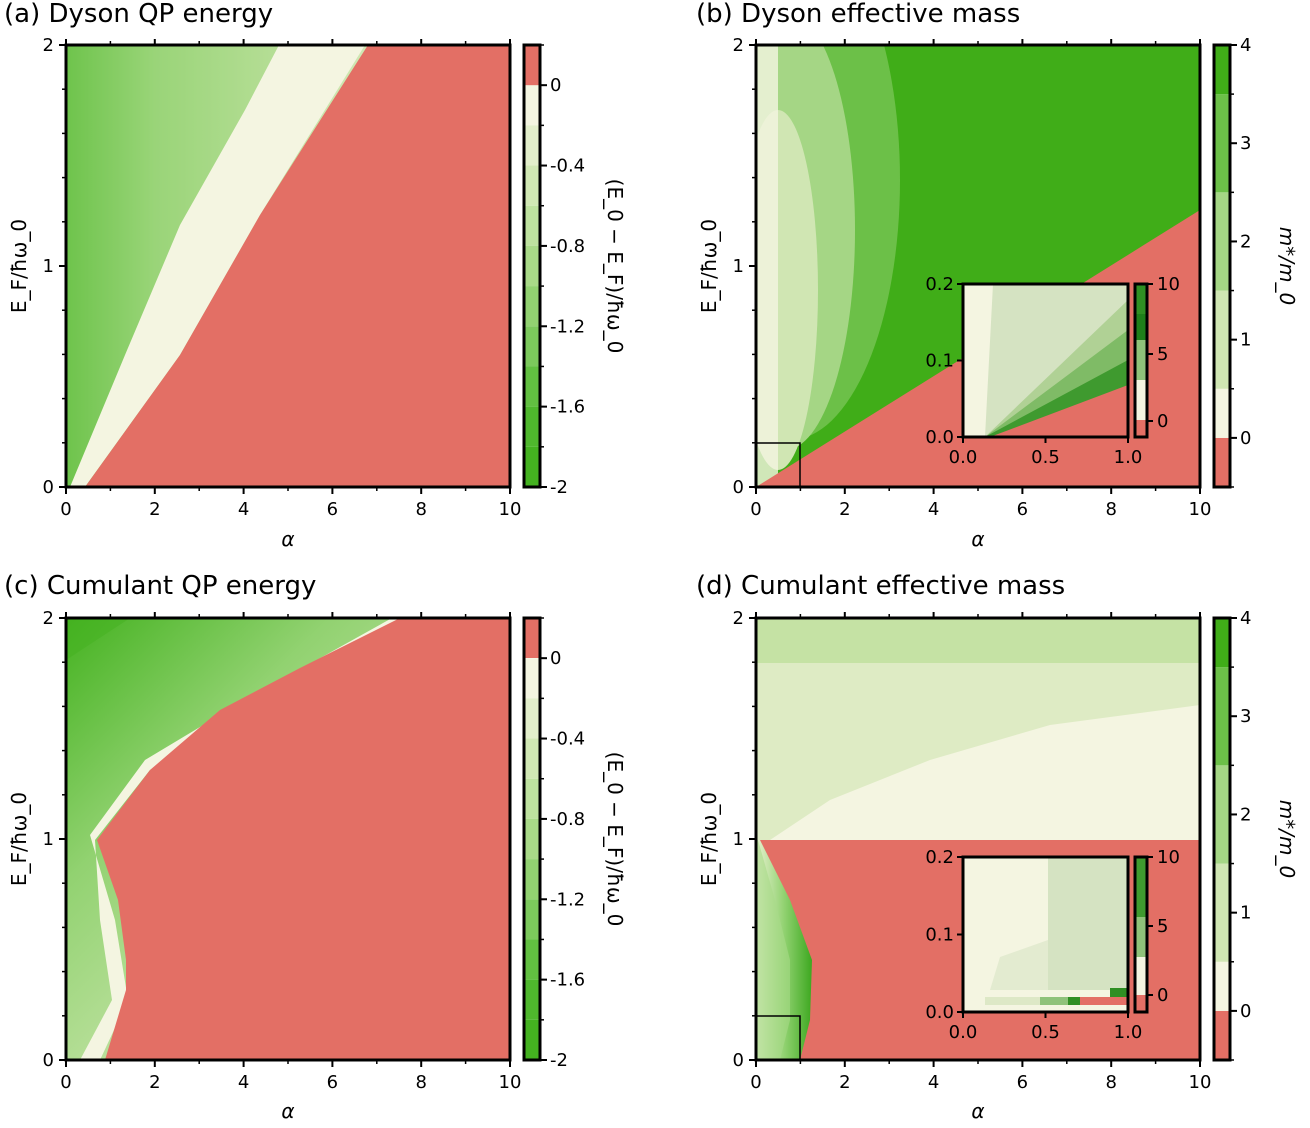 This screenshot has height=1128, width=1310. What do you see at coordinates (1162, 995) in the screenshot?
I see `panel-d-inset-cbar-tick-label: 0` at bounding box center [1162, 995].